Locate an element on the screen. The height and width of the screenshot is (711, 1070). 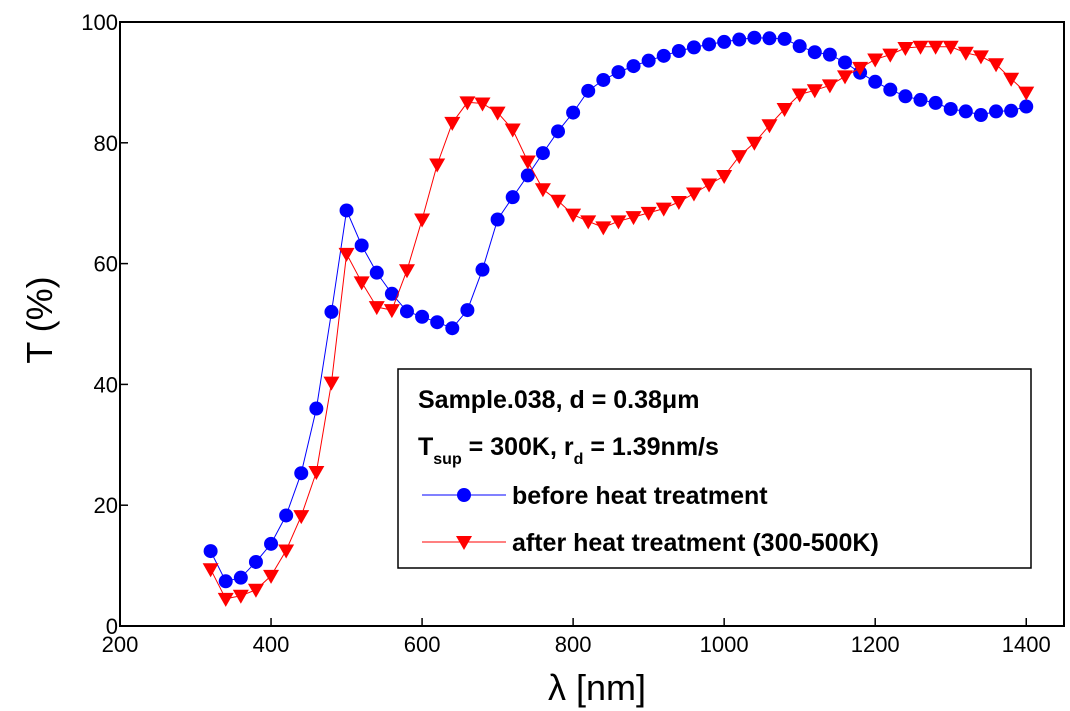
x-tick-label: 400 is located at coordinates (271, 644).